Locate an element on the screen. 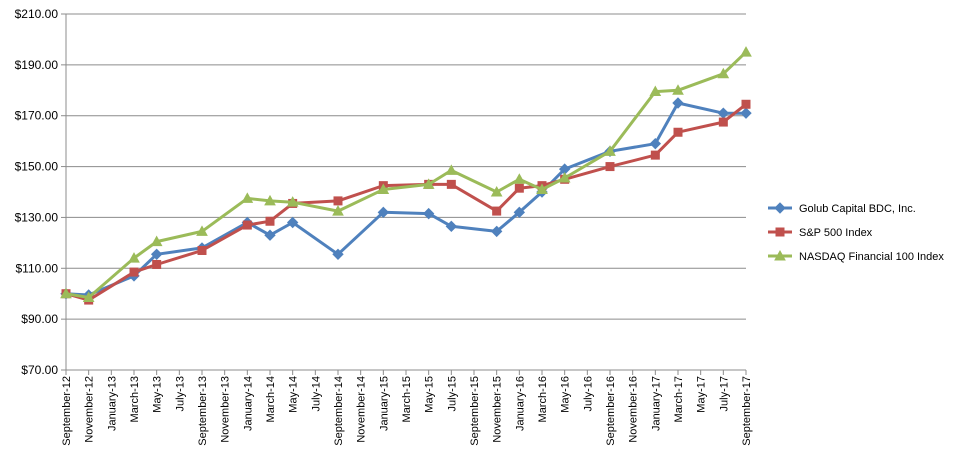  x-tick-label: January-16 is located at coordinates (520, 403).